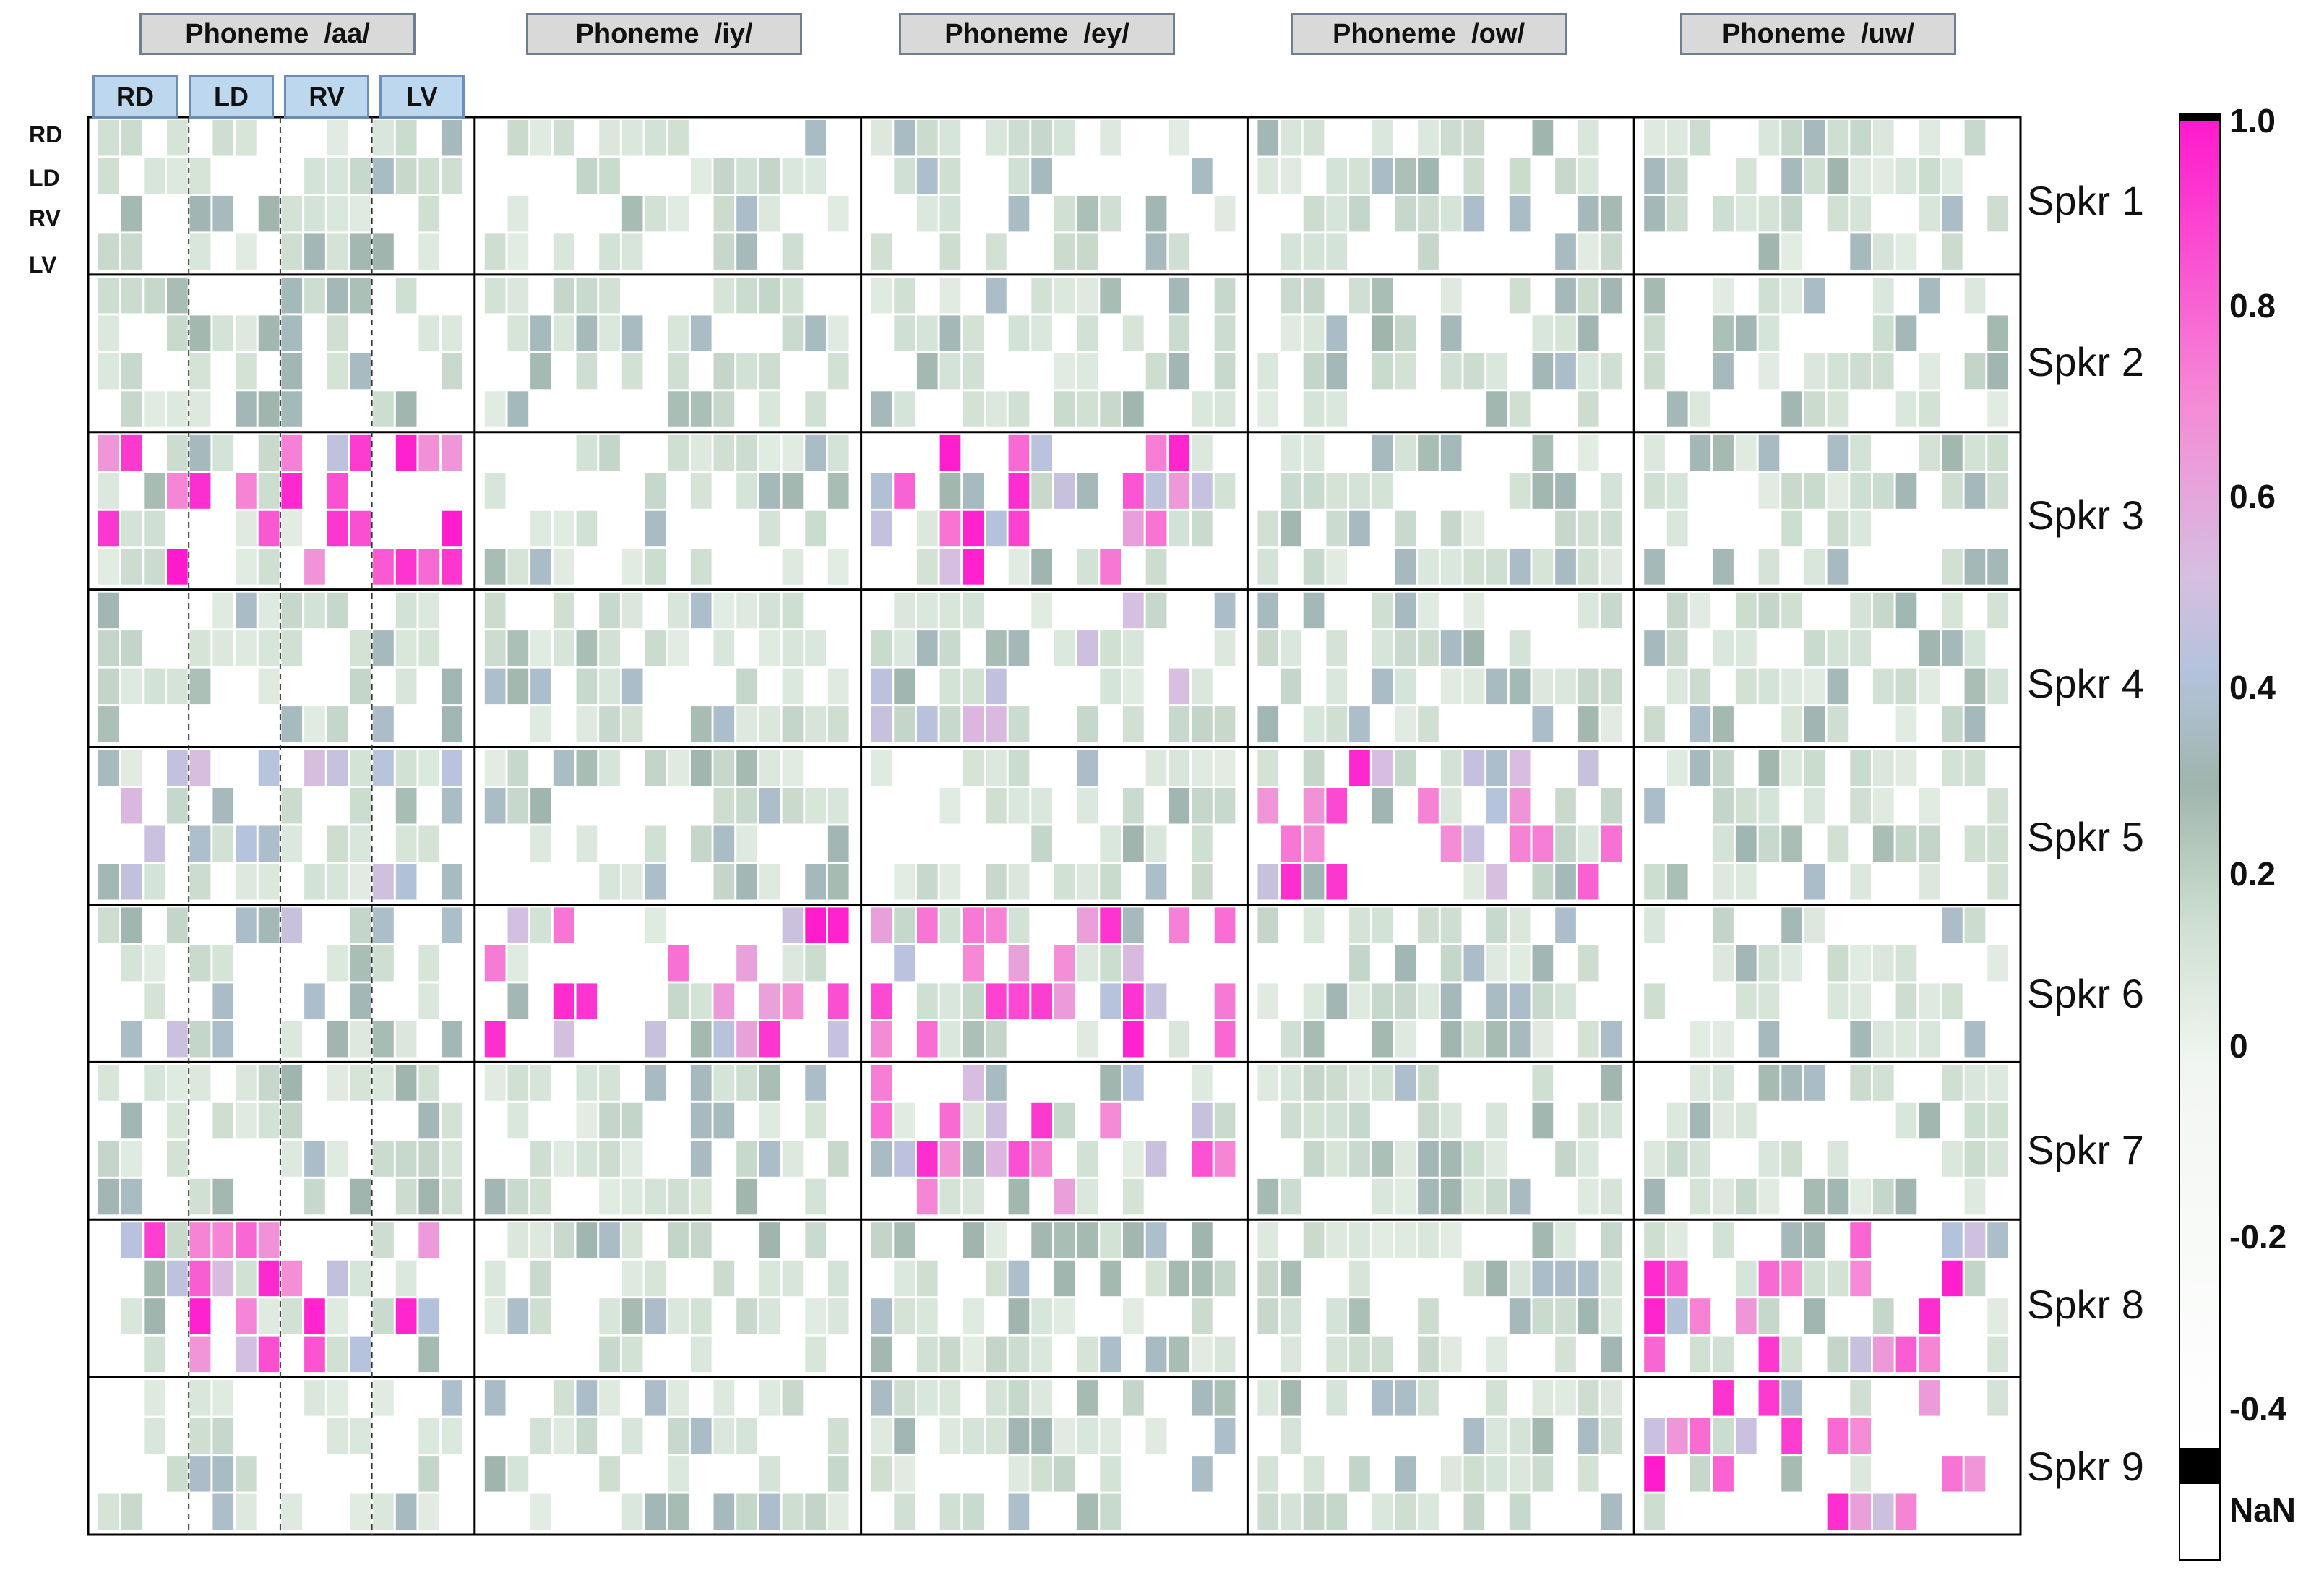  I want to click on colorbar-nan-swatch, so click(2199, 1466).